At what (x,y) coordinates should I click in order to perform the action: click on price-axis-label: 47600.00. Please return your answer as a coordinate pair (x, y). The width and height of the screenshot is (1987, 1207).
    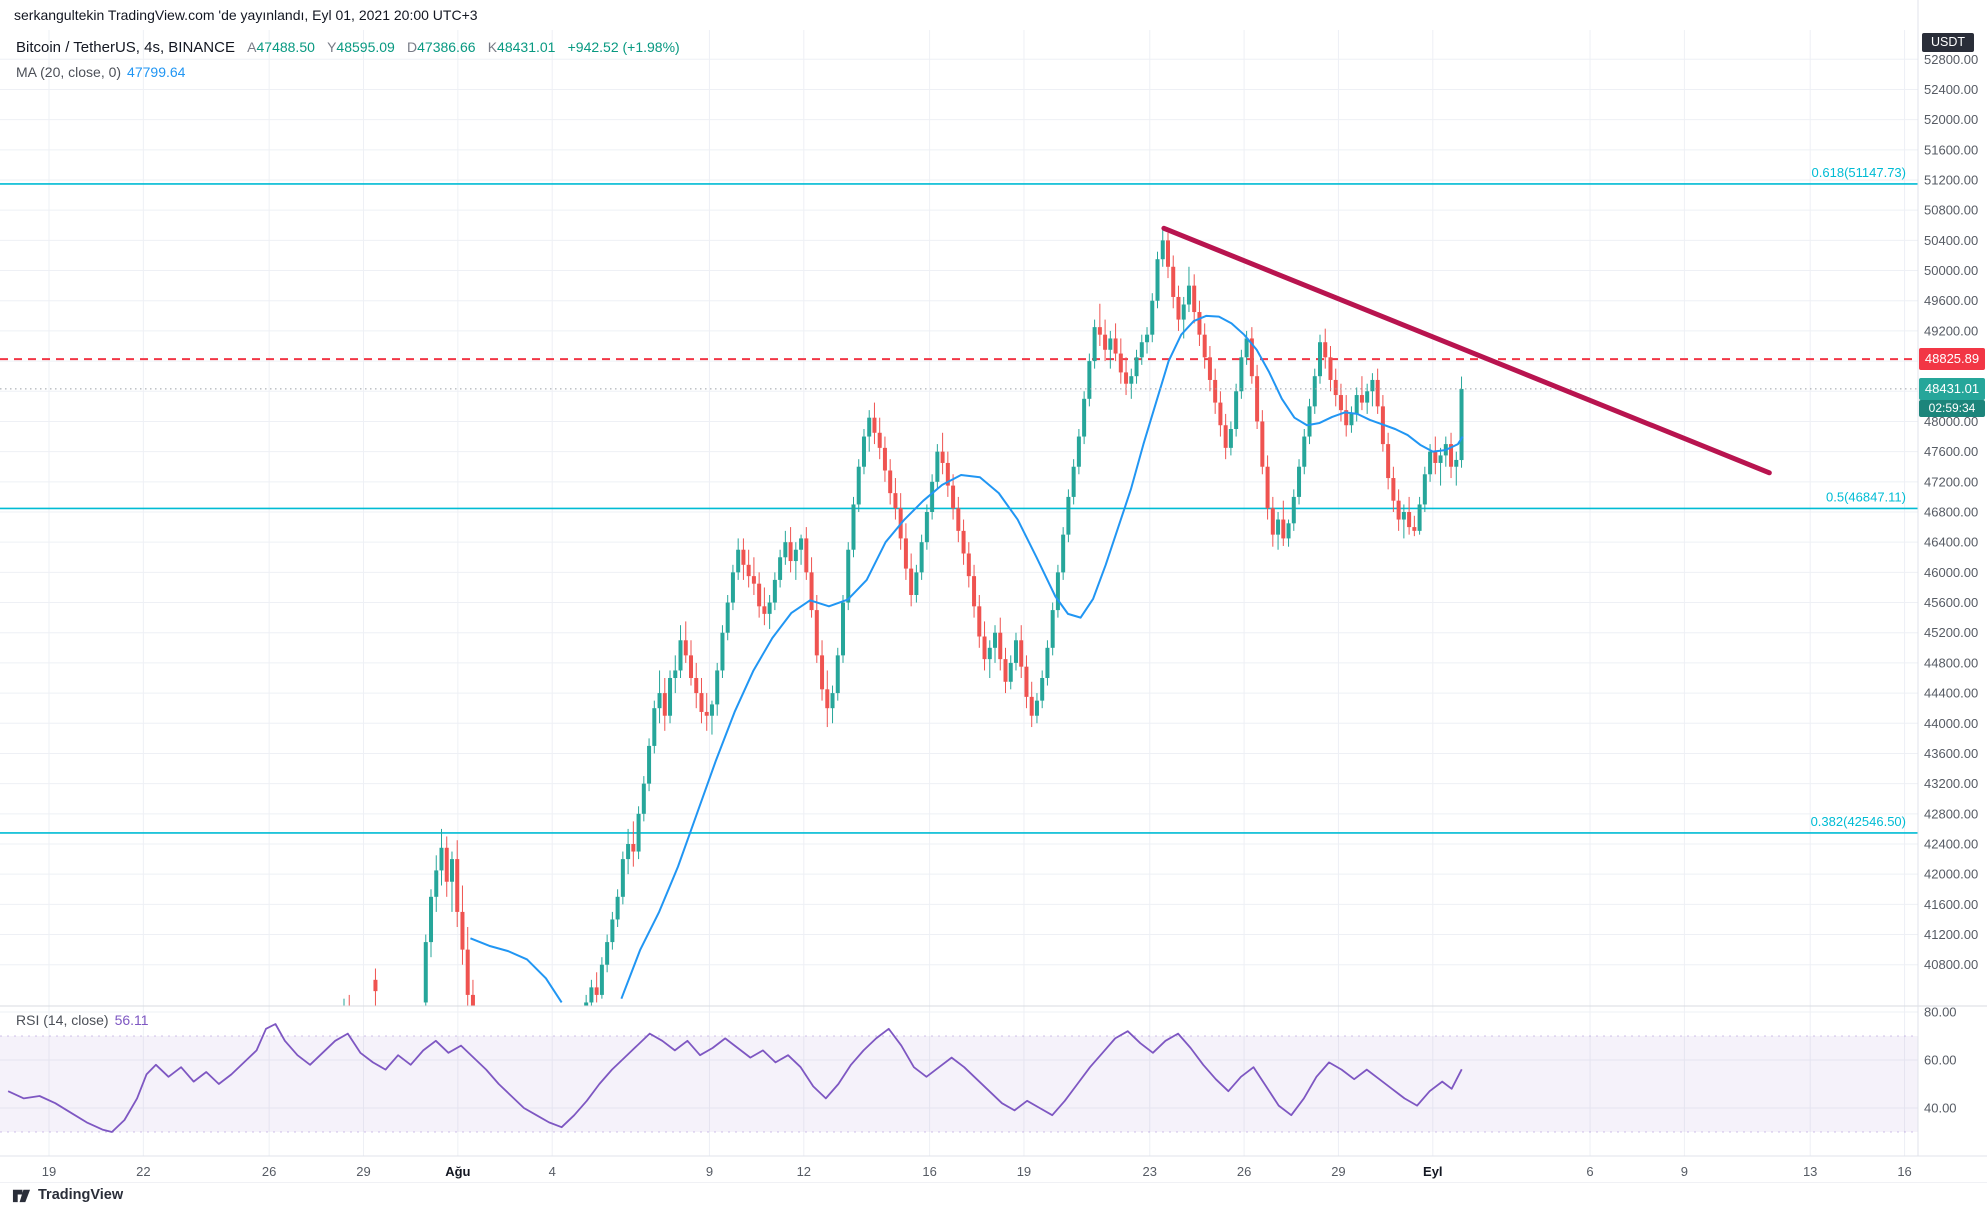
    Looking at the image, I should click on (1951, 451).